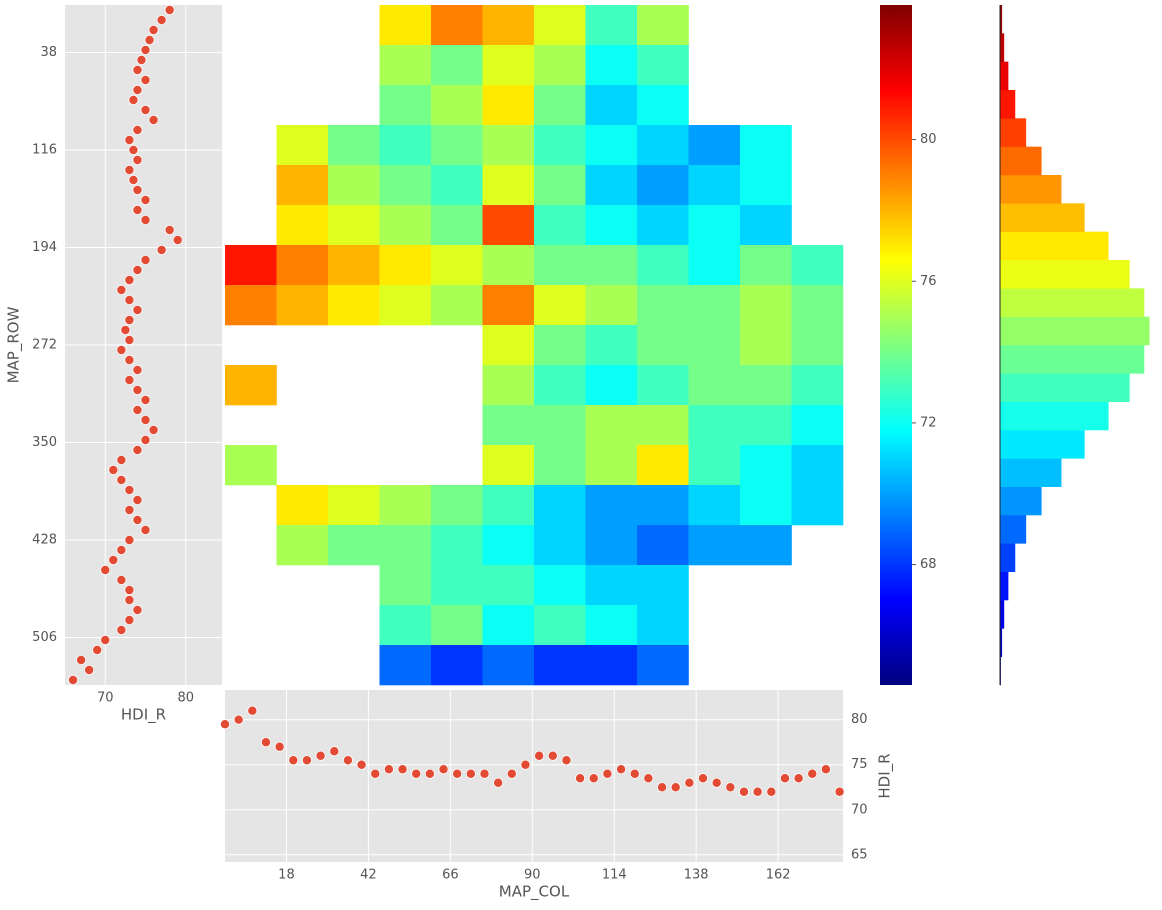  What do you see at coordinates (44, 637) in the screenshot?
I see `y-tick-label: 506` at bounding box center [44, 637].